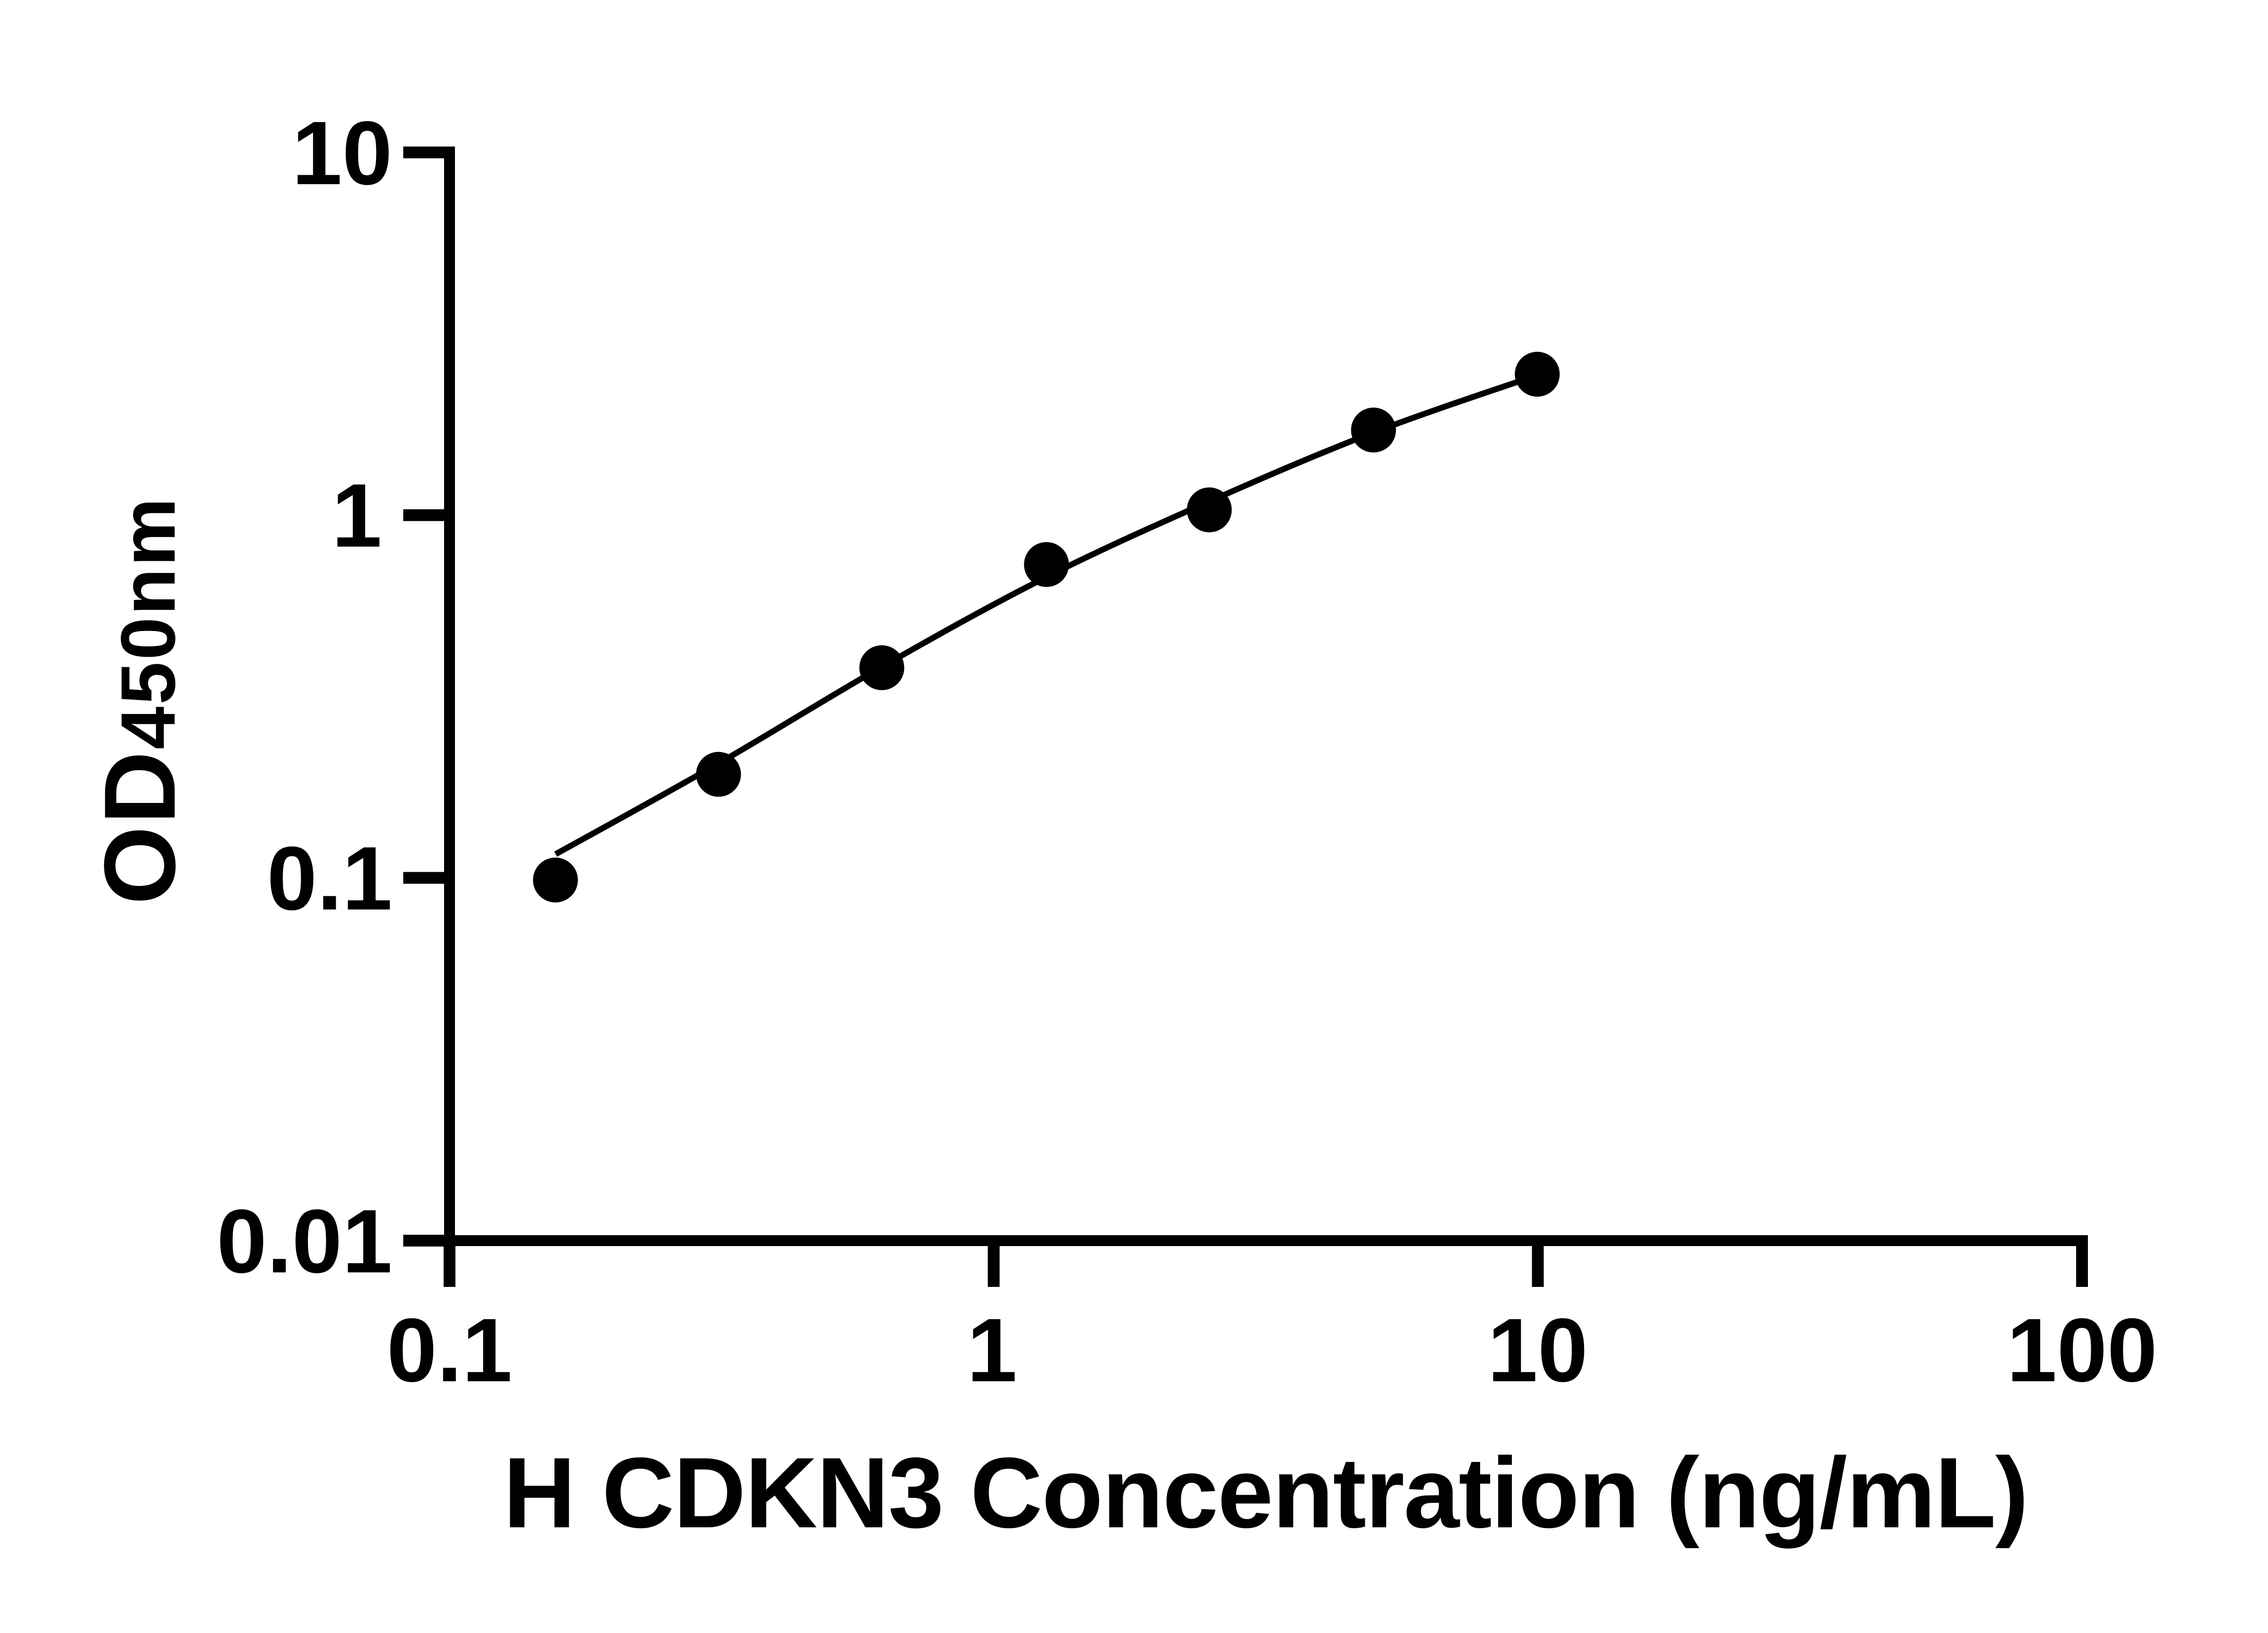  I want to click on svg-text: 0.01, so click(304, 1241).